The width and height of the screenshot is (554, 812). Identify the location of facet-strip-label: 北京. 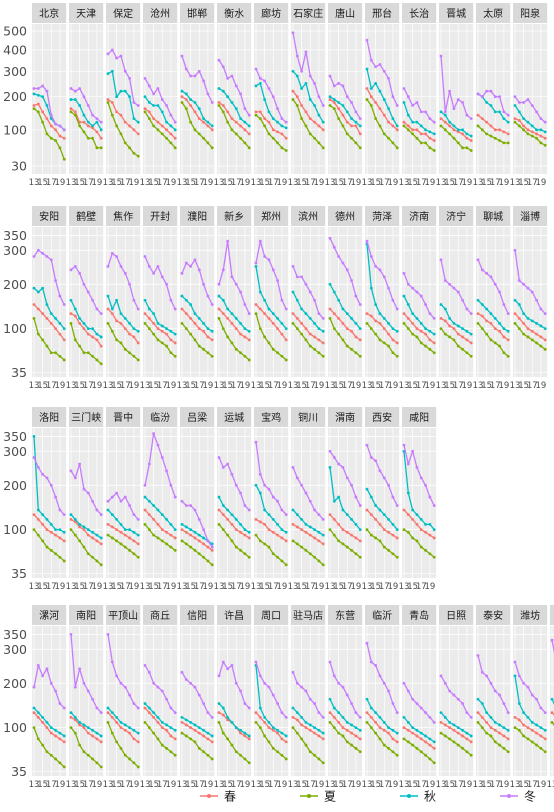
(49, 13).